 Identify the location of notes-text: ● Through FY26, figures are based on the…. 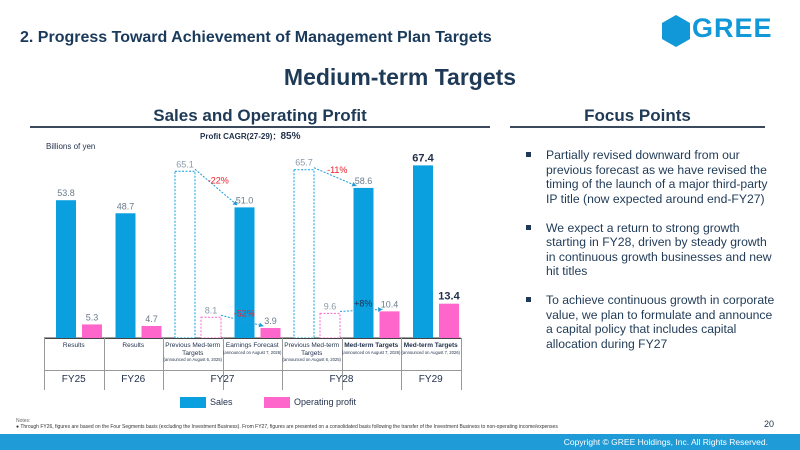
(287, 427).